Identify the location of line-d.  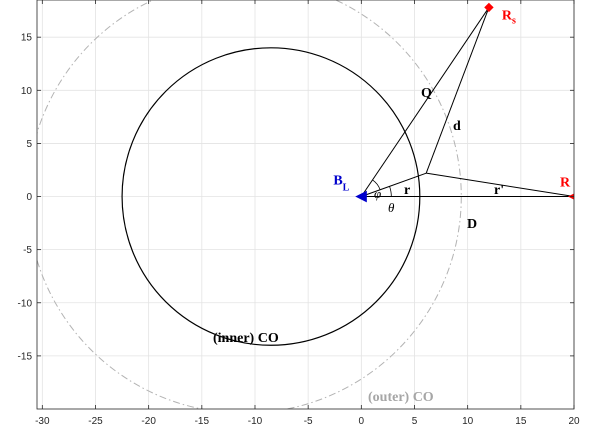
(457, 90).